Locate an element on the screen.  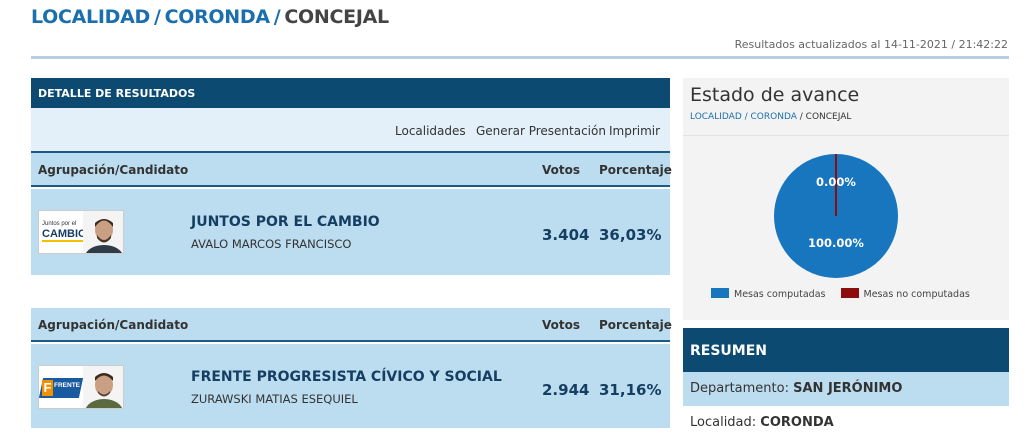
card-divider is located at coordinates (846, 135).